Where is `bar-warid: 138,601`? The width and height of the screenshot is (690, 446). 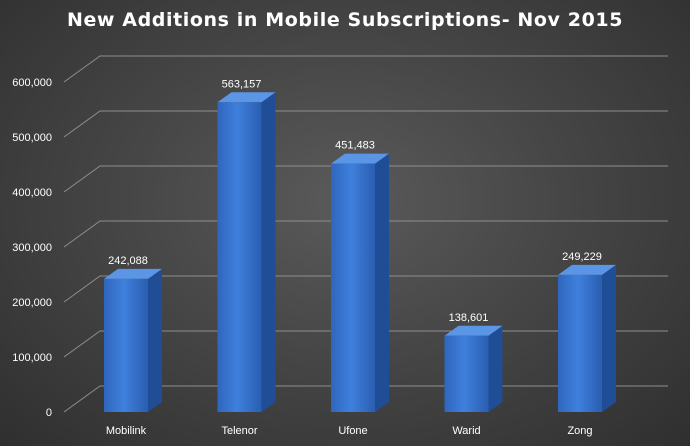
bar-warid: 138,601 is located at coordinates (473, 362).